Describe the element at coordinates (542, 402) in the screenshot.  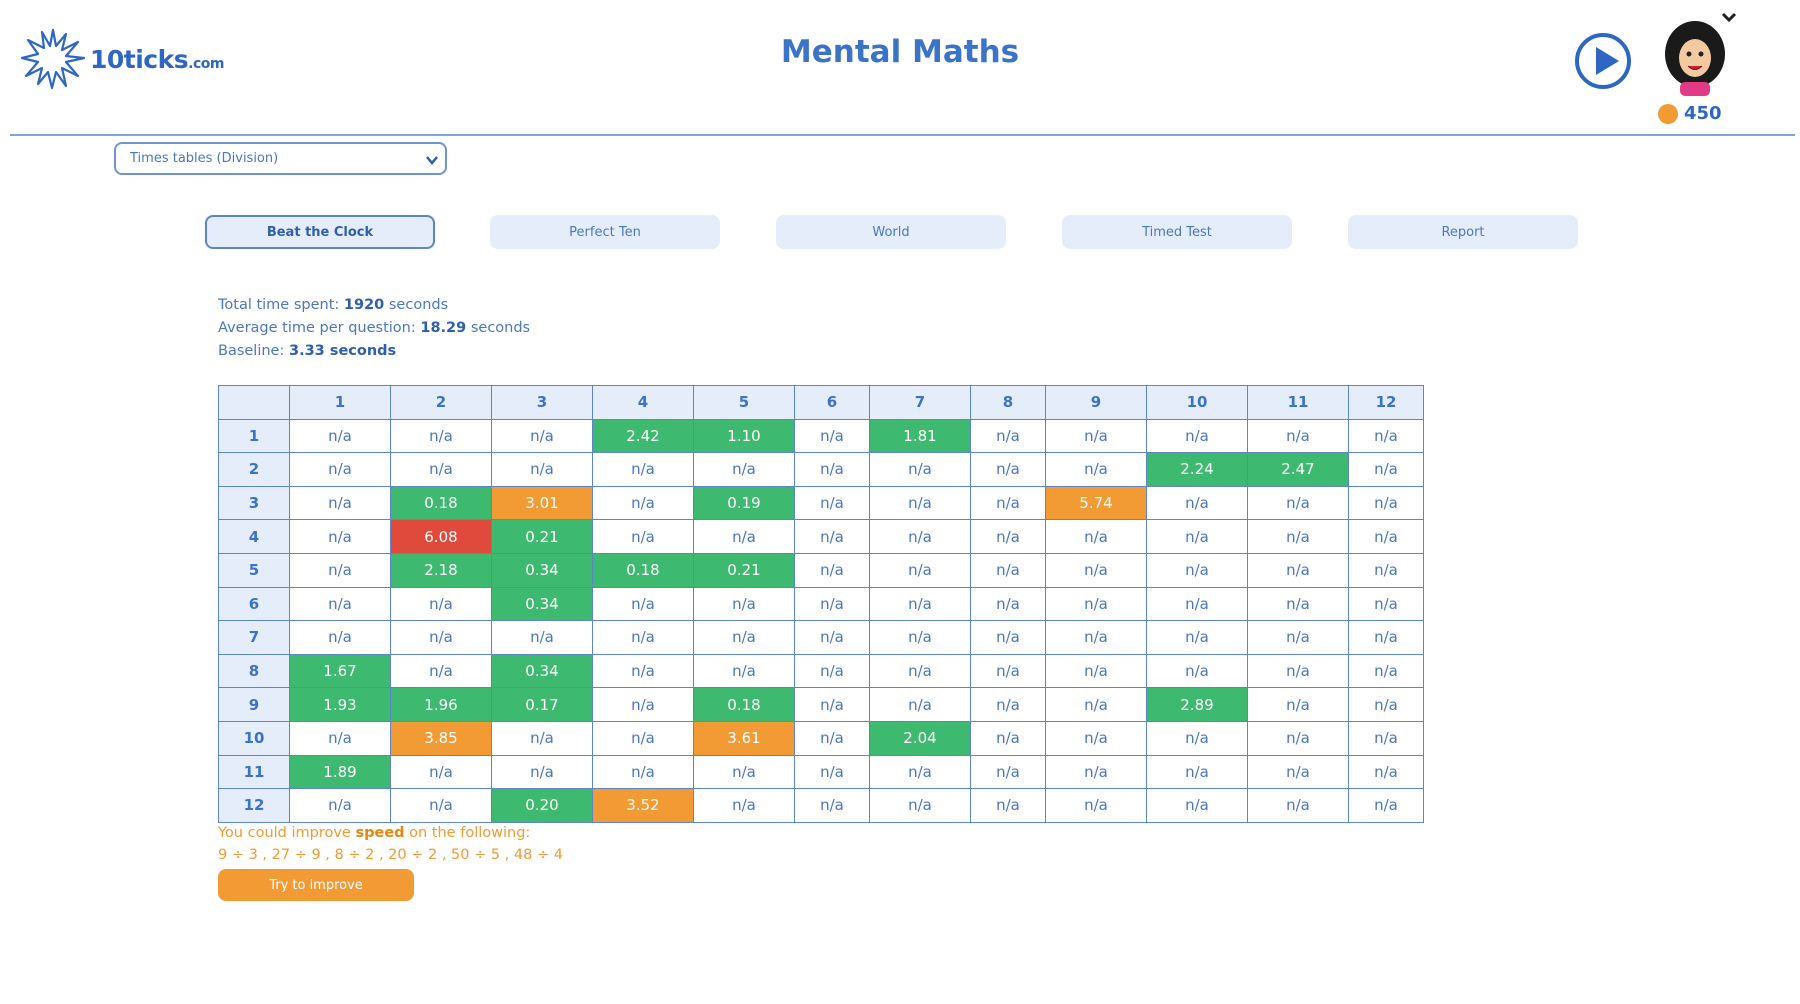
I see `column-header: 3` at that location.